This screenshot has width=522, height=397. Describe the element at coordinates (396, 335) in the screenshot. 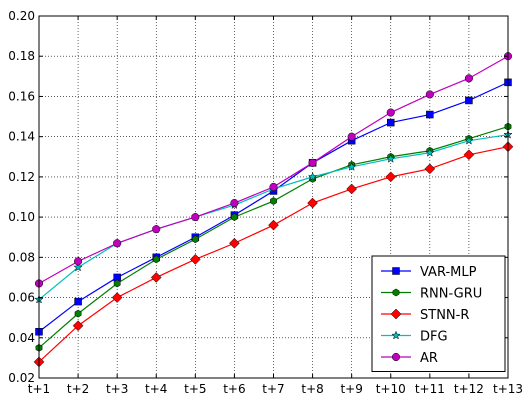

I see `legend-marker-dfg` at that location.